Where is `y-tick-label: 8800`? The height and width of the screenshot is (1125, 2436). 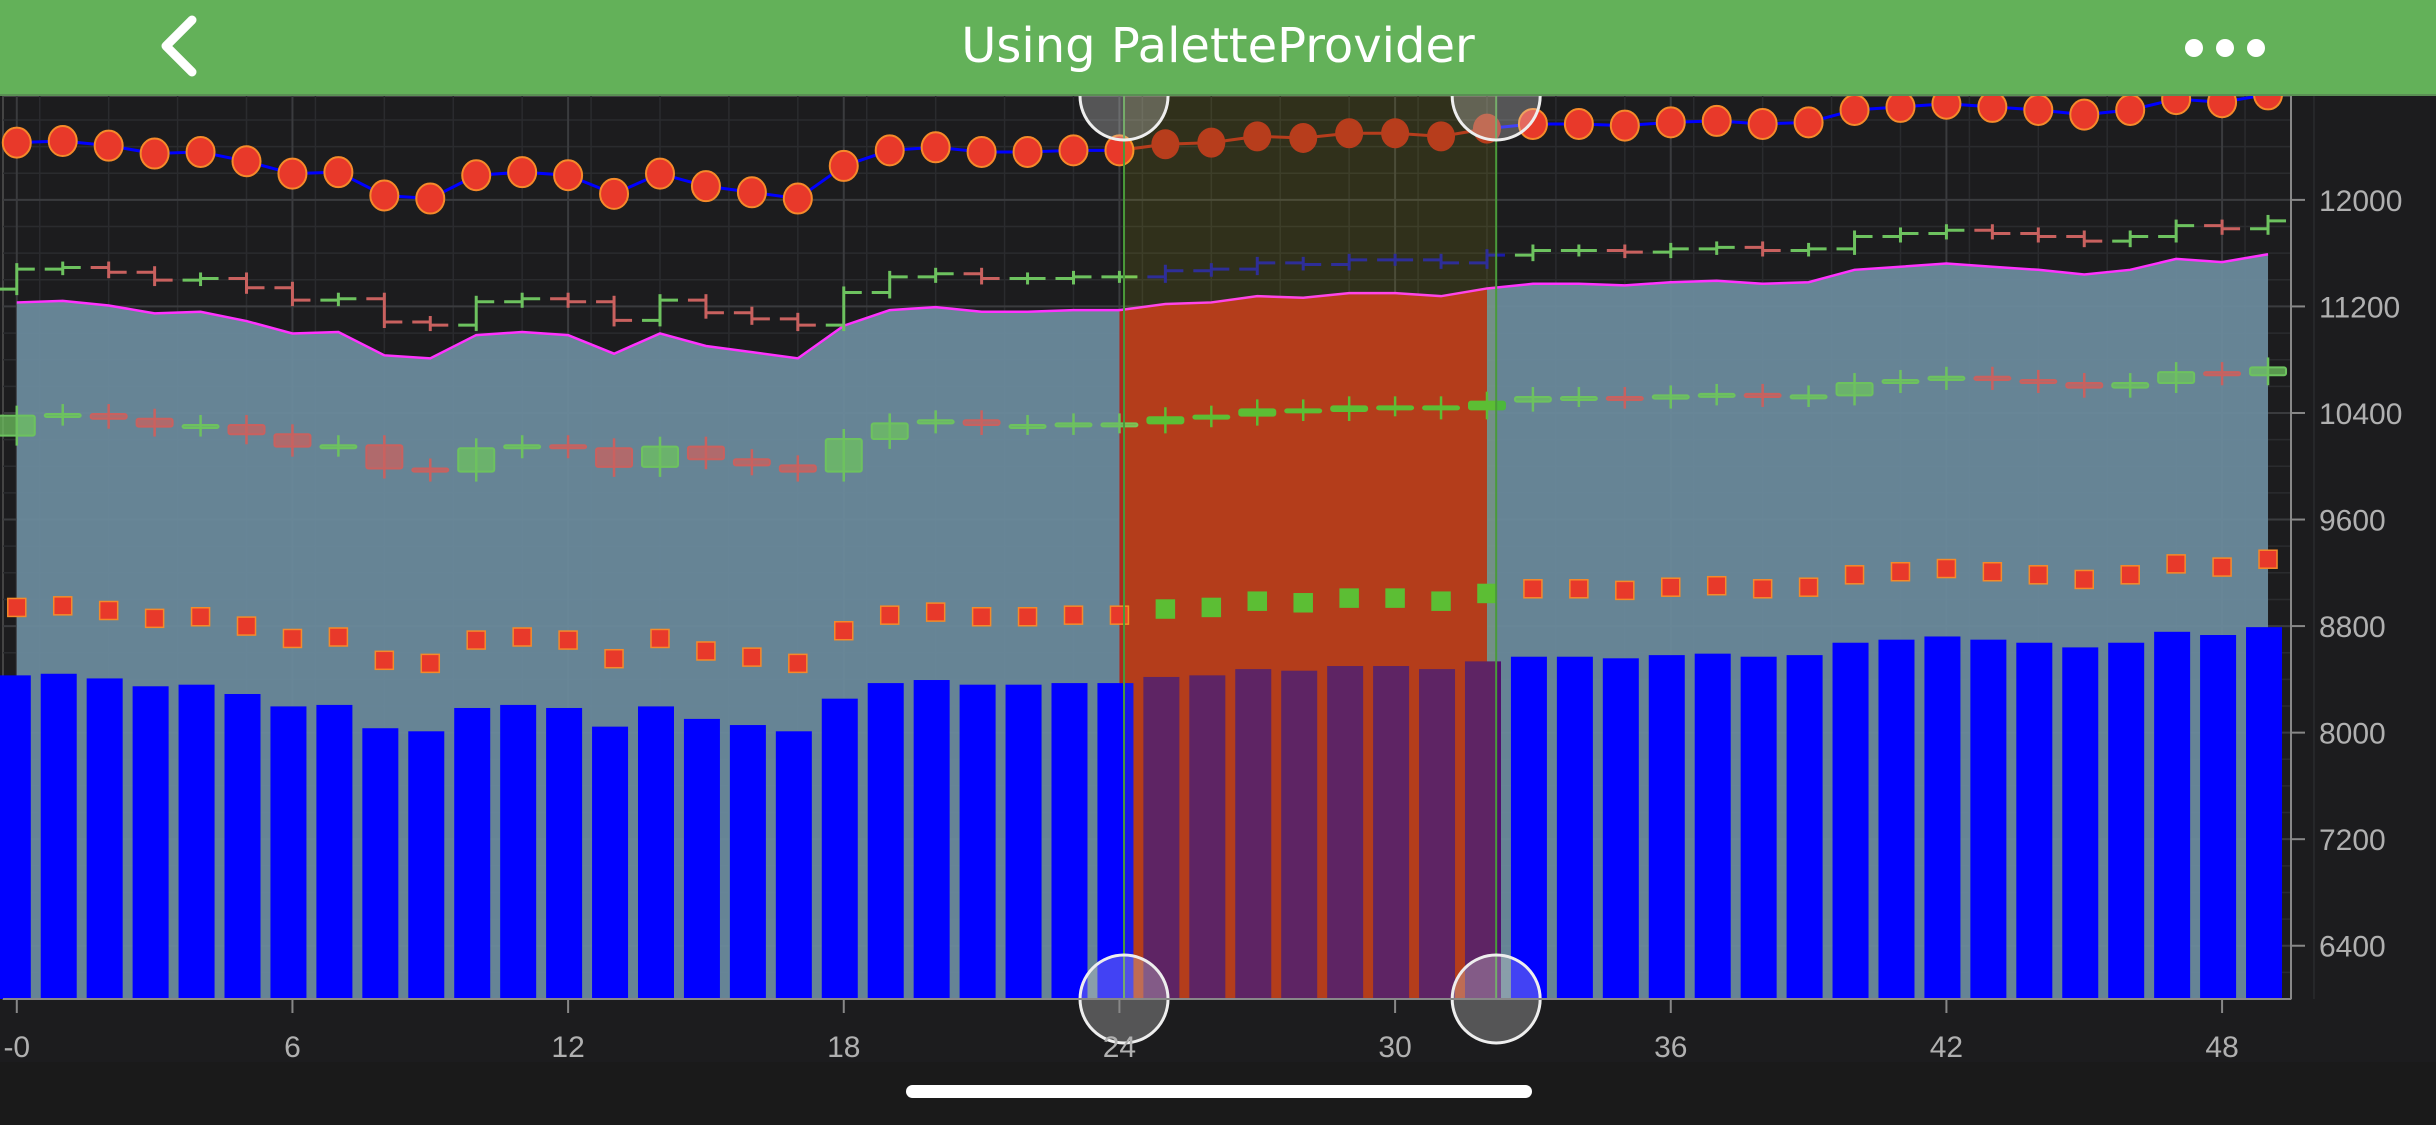
y-tick-label: 8800 is located at coordinates (2352, 627).